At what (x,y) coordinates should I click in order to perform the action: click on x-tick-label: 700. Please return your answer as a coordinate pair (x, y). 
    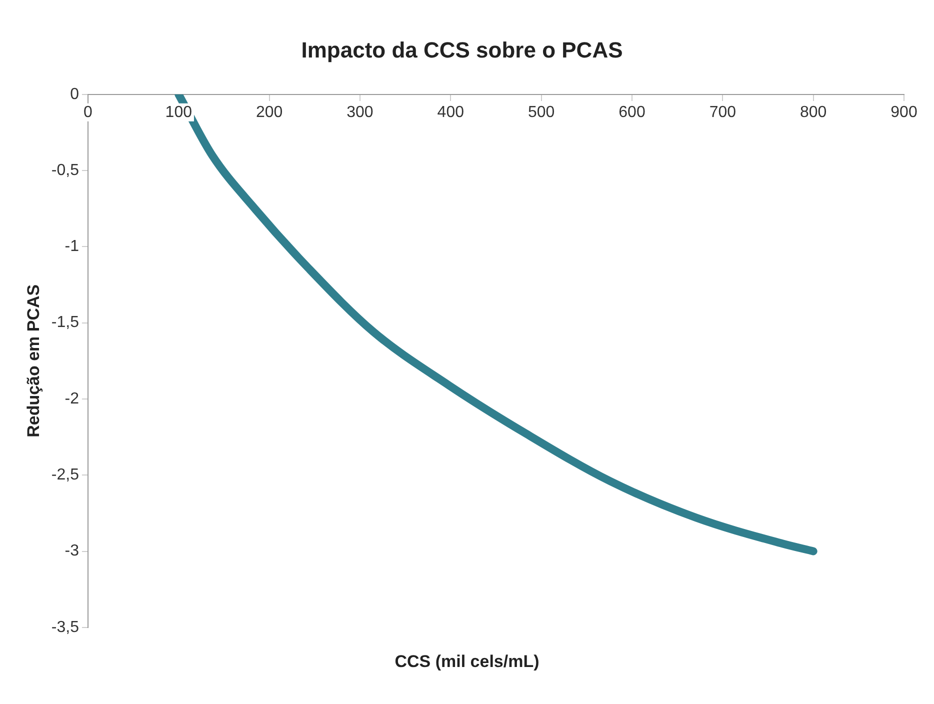
    Looking at the image, I should click on (722, 112).